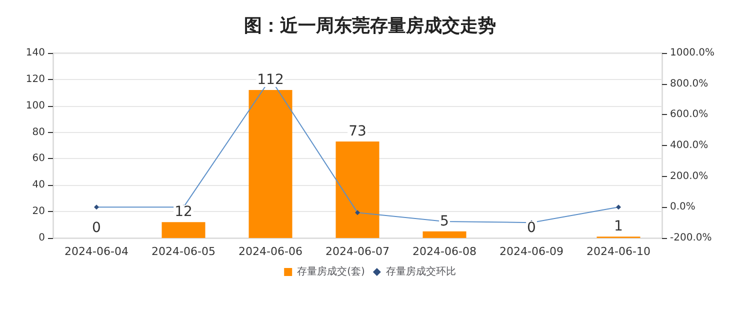  I want to click on x-tick-label: 2024-06-04, so click(96, 251).